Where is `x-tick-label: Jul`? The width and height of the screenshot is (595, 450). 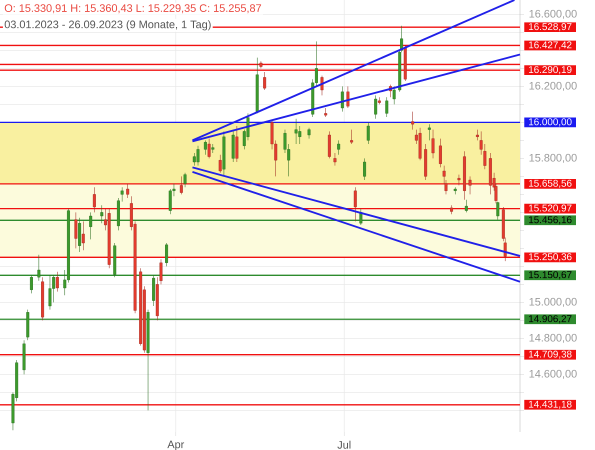
x-tick-label: Jul is located at coordinates (343, 444).